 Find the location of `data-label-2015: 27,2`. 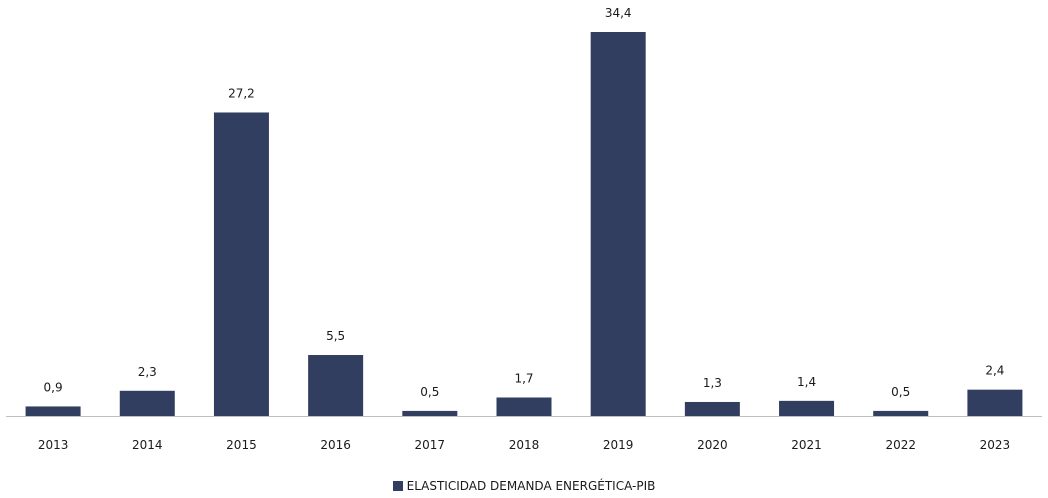

data-label-2015: 27,2 is located at coordinates (241, 93).